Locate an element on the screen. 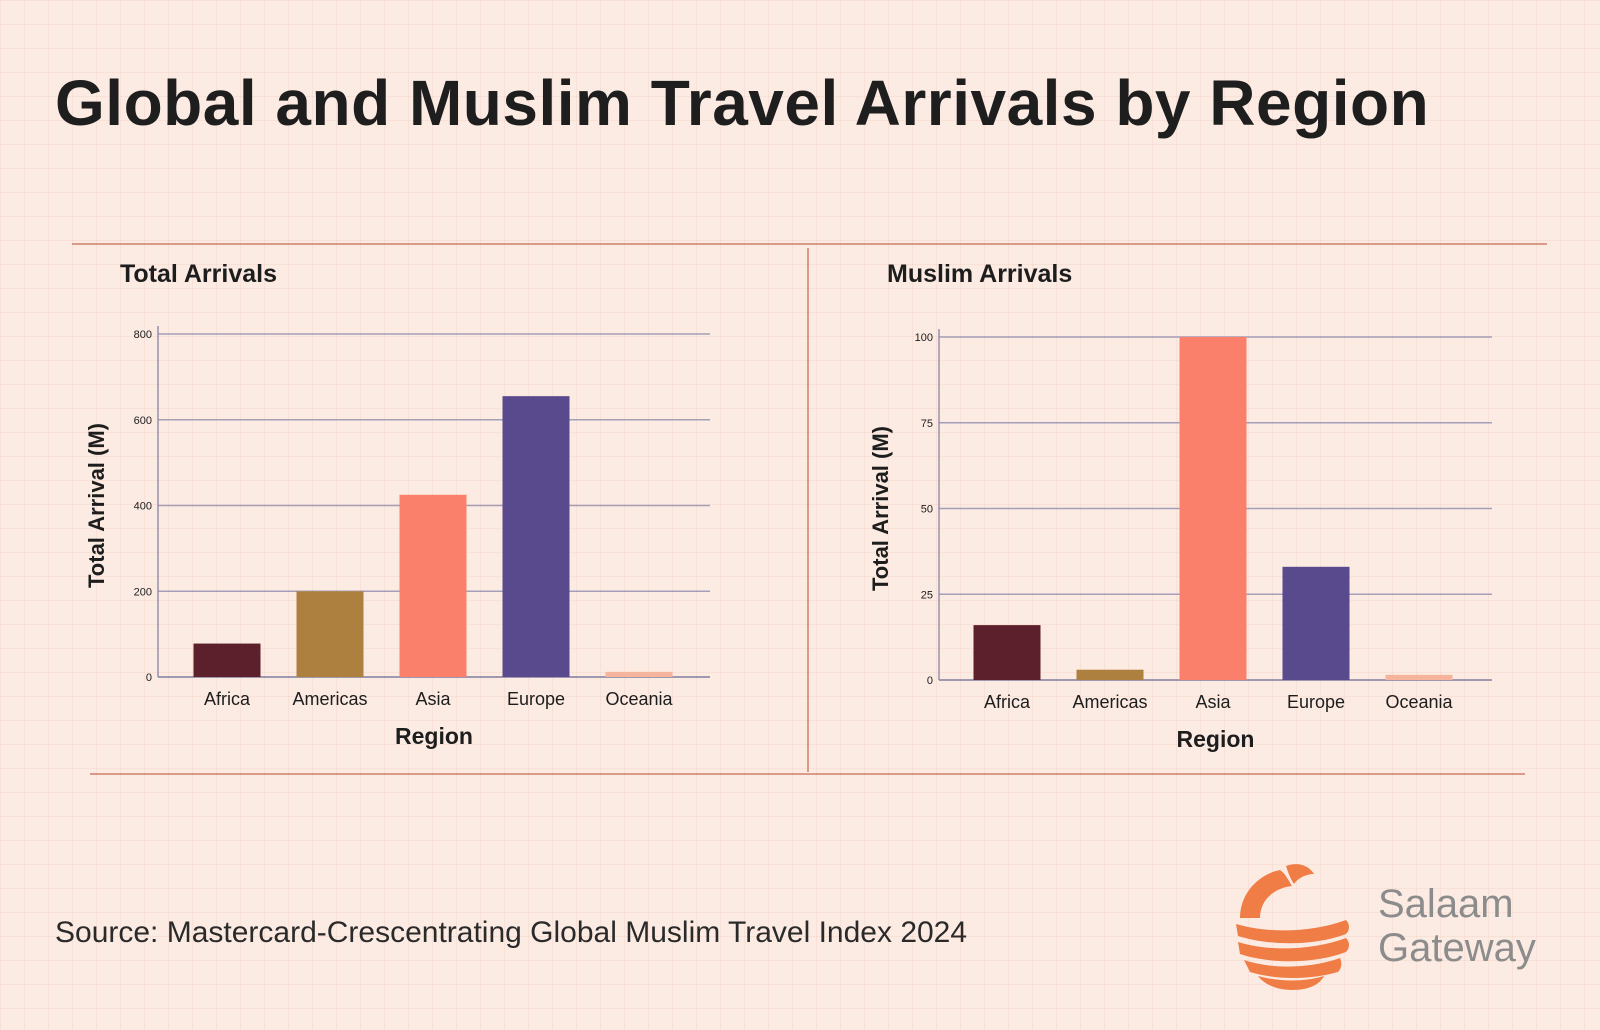 Image resolution: width=1600 pixels, height=1030 pixels. top-divider-line is located at coordinates (809, 244).